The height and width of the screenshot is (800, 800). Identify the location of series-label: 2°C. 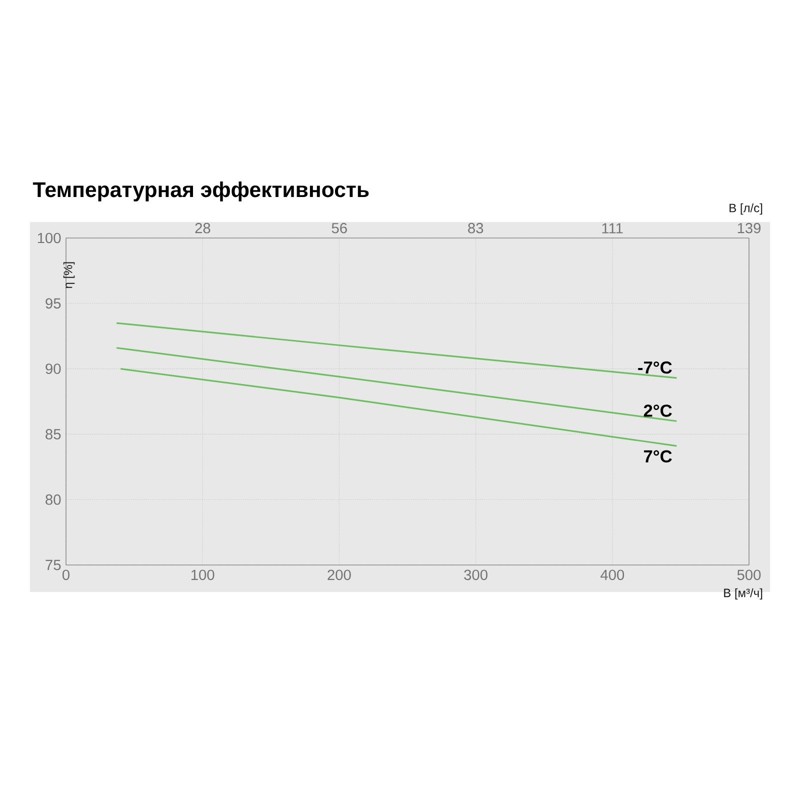
(658, 410).